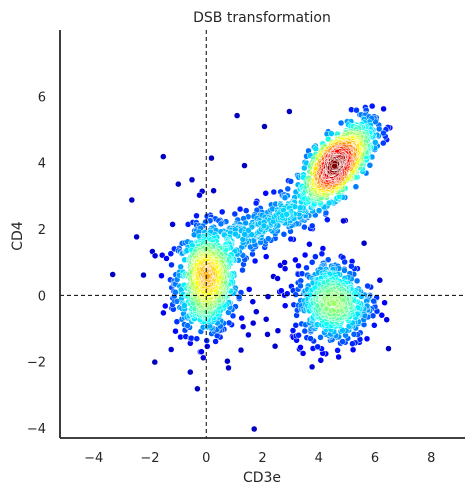 This screenshot has width=473, height=495. Describe the element at coordinates (259, 458) in the screenshot. I see `x-axis-ticks: −4 −2 0 2 4 6 8` at that location.